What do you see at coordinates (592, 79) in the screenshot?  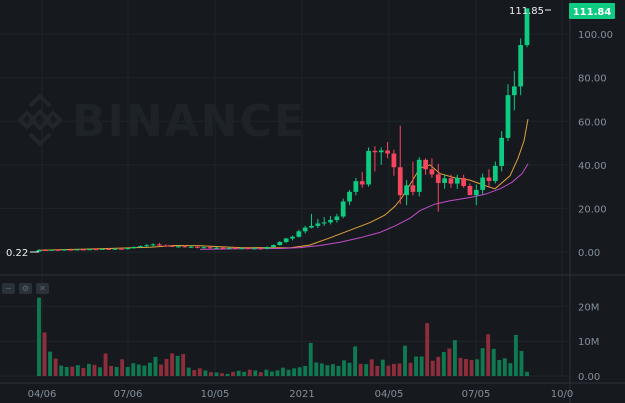 I see `price-tick-label: 80.00` at bounding box center [592, 79].